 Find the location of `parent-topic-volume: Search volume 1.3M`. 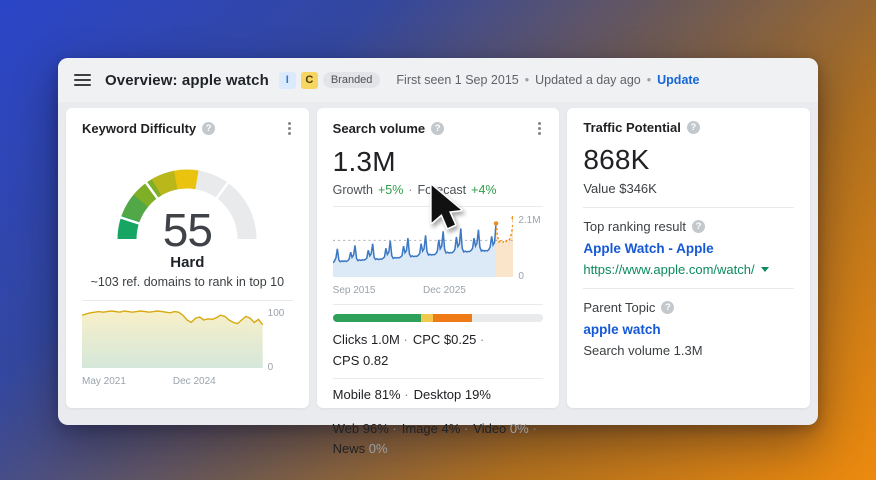

parent-topic-volume: Search volume 1.3M is located at coordinates (643, 350).